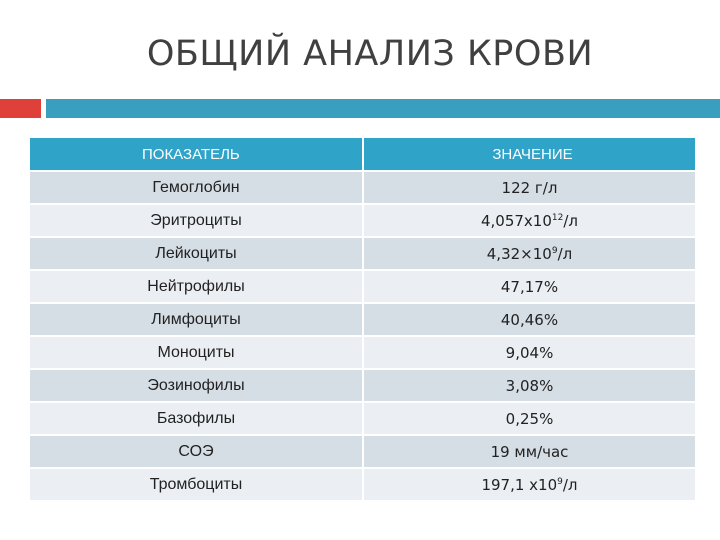  Describe the element at coordinates (530, 418) in the screenshot. I see `indicator-value: 0,25%` at that location.